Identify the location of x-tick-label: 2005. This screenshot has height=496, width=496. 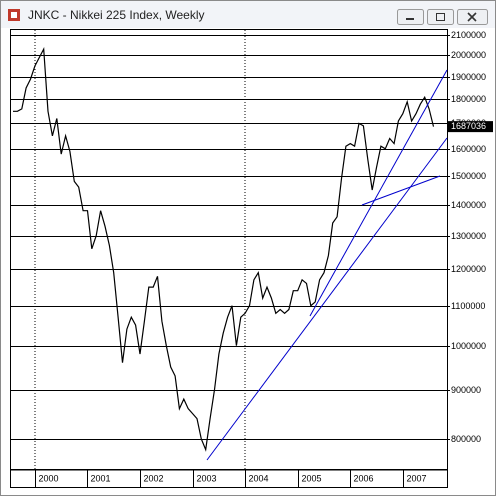
(312, 478).